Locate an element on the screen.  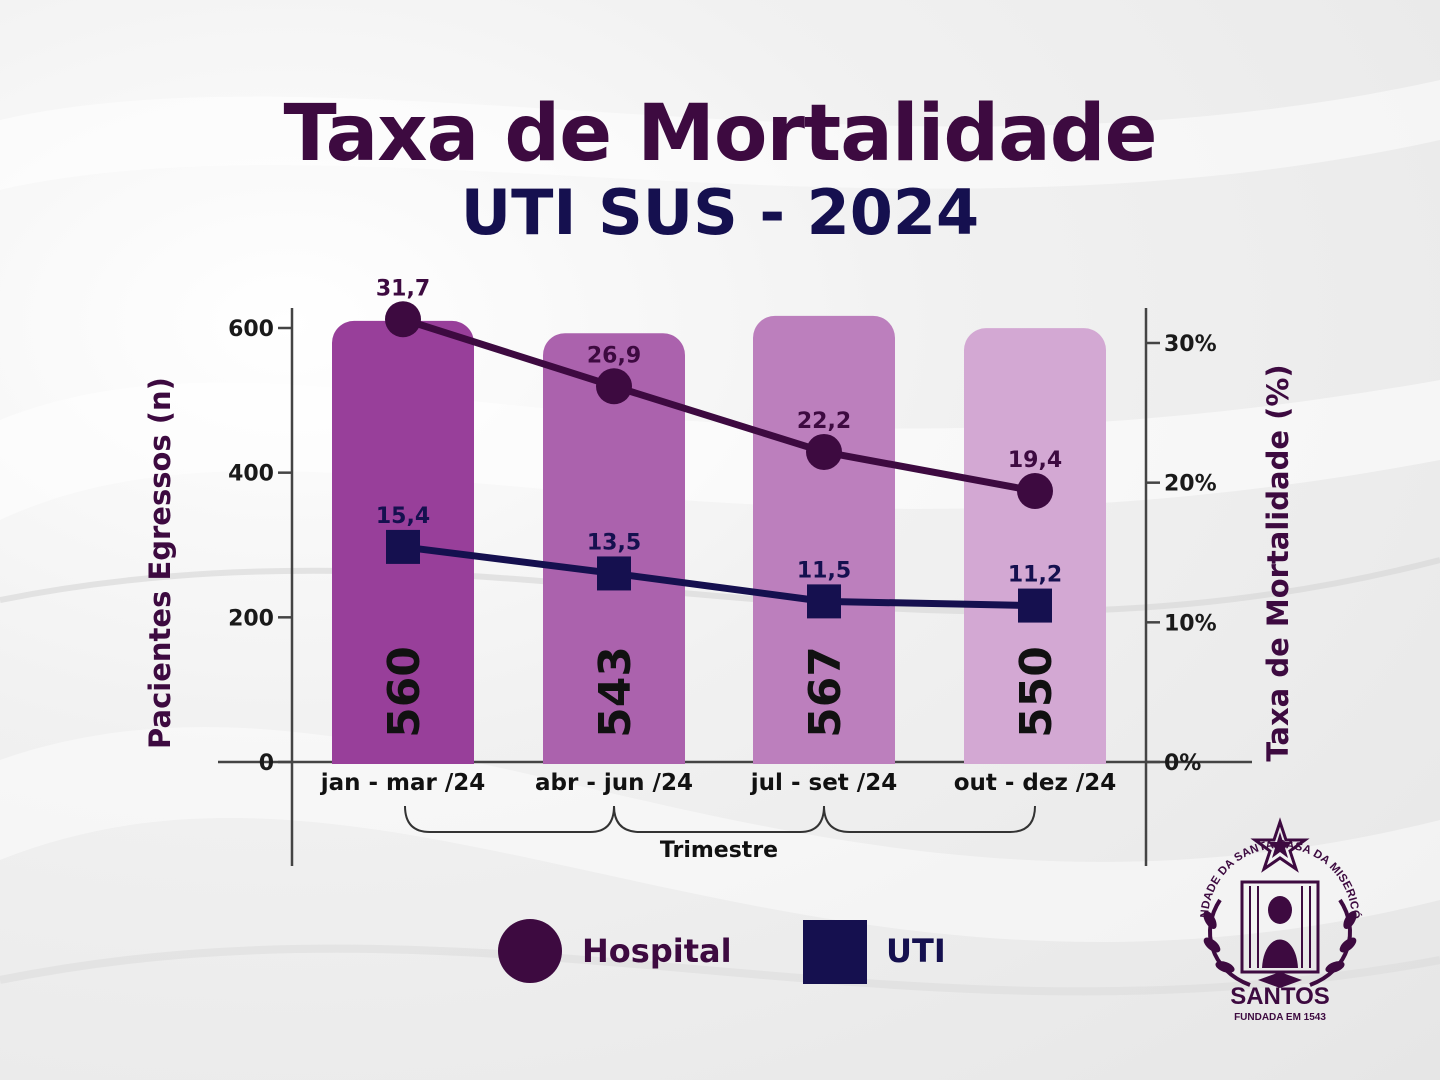
left-axis-label: Pacientes Egressos (n) is located at coordinates (160, 563).